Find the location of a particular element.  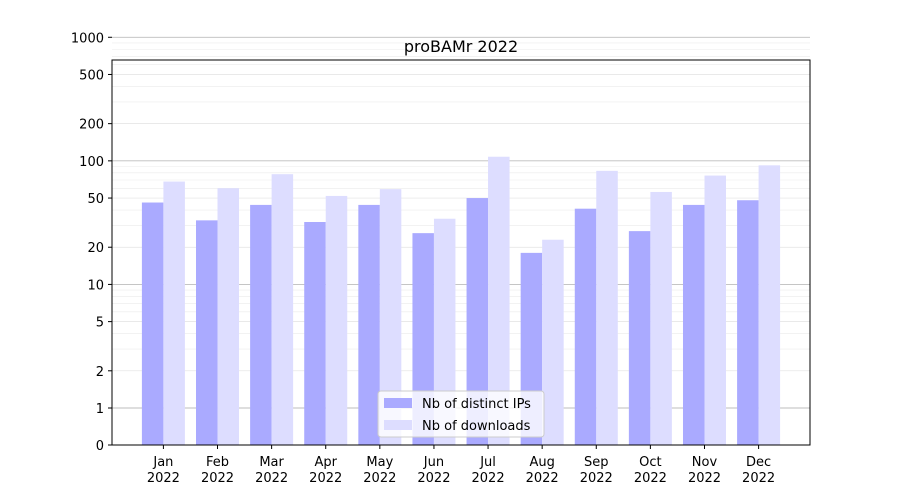

legend-swatch-downloads is located at coordinates (398, 425).